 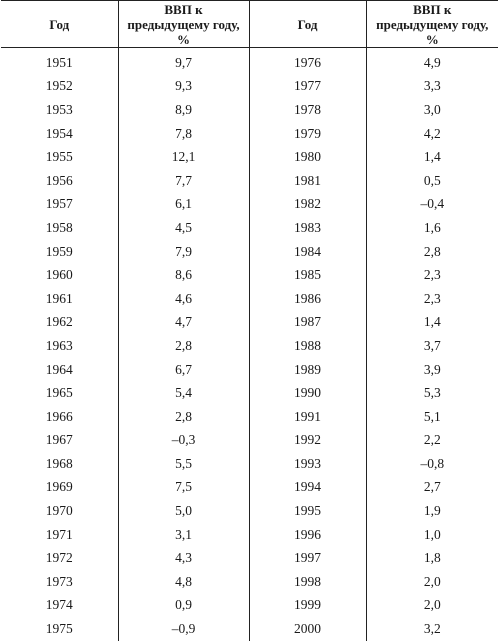 I want to click on table-row: 1973 4,8 1998 2,0, so click(x=249, y=582).